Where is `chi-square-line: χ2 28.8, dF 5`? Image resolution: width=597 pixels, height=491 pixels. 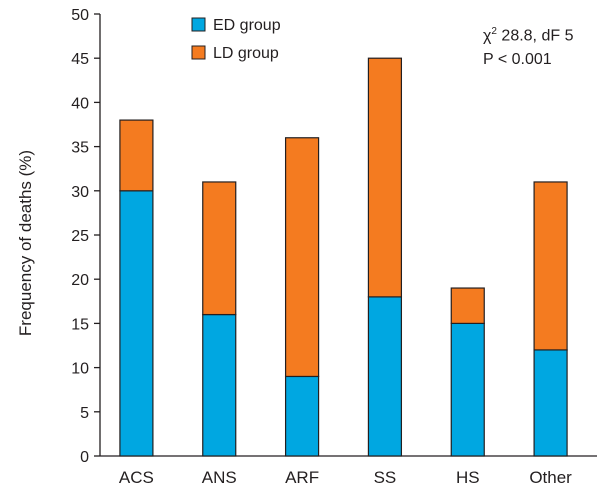
chi-square-line: χ2 28.8, dF 5 is located at coordinates (528, 34).